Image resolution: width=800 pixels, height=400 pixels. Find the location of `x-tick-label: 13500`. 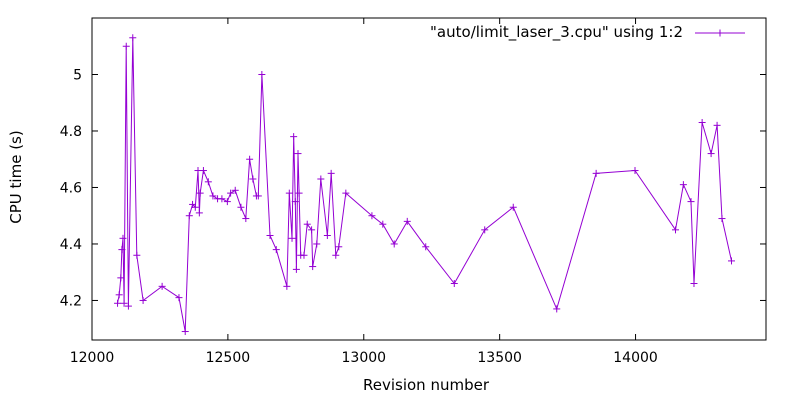

x-tick-label: 13500 is located at coordinates (499, 358).